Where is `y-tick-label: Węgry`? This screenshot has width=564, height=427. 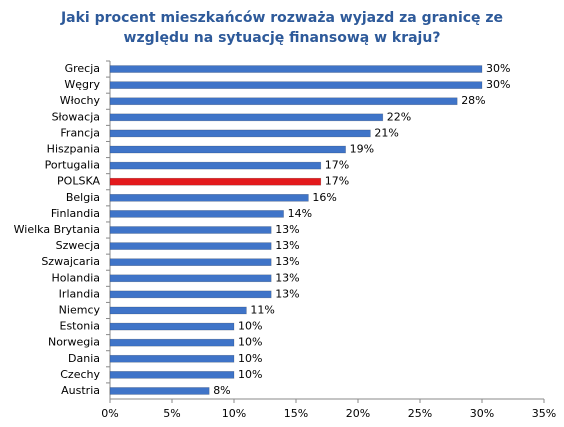
y-tick-label: Węgry is located at coordinates (82, 84).